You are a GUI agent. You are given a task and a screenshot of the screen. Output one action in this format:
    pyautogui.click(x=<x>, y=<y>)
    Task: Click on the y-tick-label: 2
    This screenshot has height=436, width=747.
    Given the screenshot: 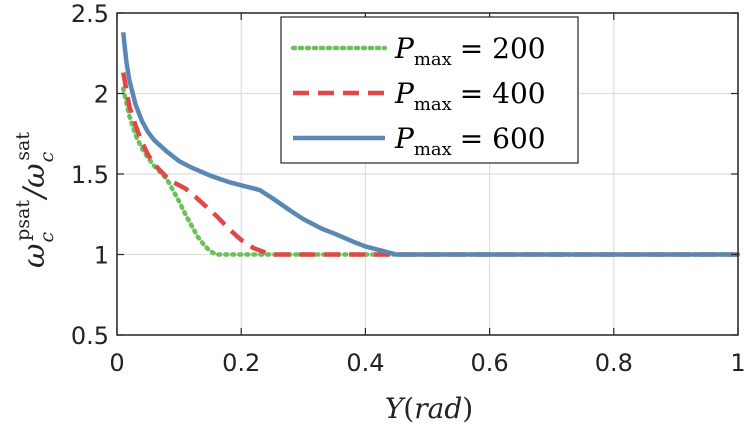 What is the action you would take?
    pyautogui.click(x=101, y=95)
    